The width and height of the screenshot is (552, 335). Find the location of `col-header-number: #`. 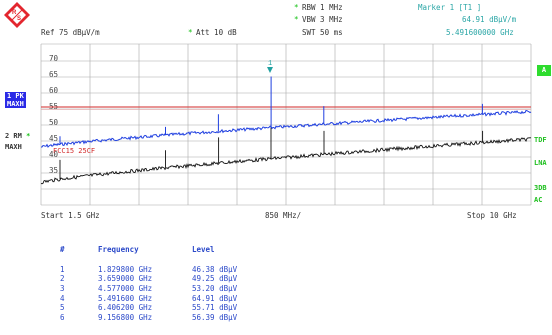

col-header-number: # is located at coordinates (62, 249).